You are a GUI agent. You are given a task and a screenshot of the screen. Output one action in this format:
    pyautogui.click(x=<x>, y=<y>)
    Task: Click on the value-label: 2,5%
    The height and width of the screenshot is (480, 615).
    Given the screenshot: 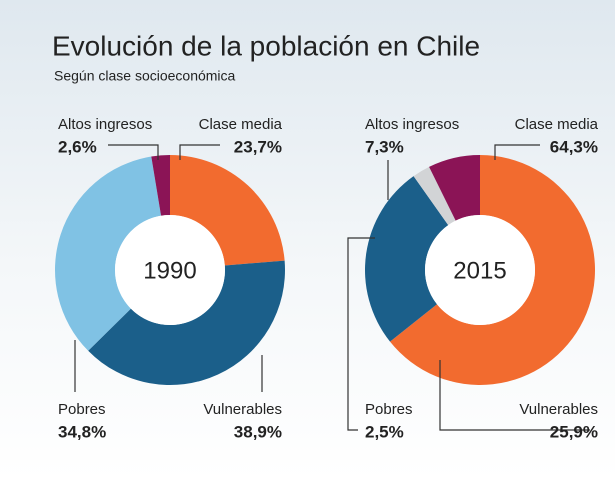 What is the action you would take?
    pyautogui.click(x=384, y=431)
    